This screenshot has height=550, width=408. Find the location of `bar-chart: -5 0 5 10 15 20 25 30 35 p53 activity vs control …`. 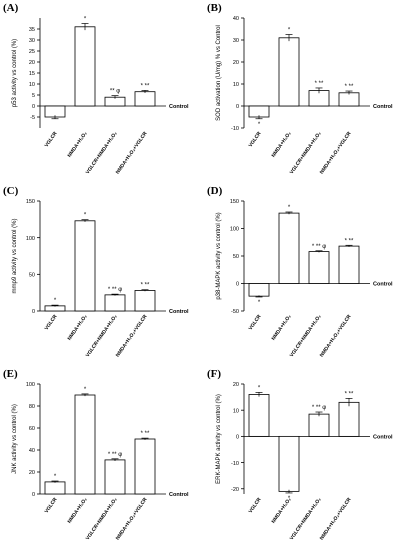

bar-chart: -5 0 5 10 15 20 25 30 35 p53 activity vs control … is located at coordinates (100, 96).